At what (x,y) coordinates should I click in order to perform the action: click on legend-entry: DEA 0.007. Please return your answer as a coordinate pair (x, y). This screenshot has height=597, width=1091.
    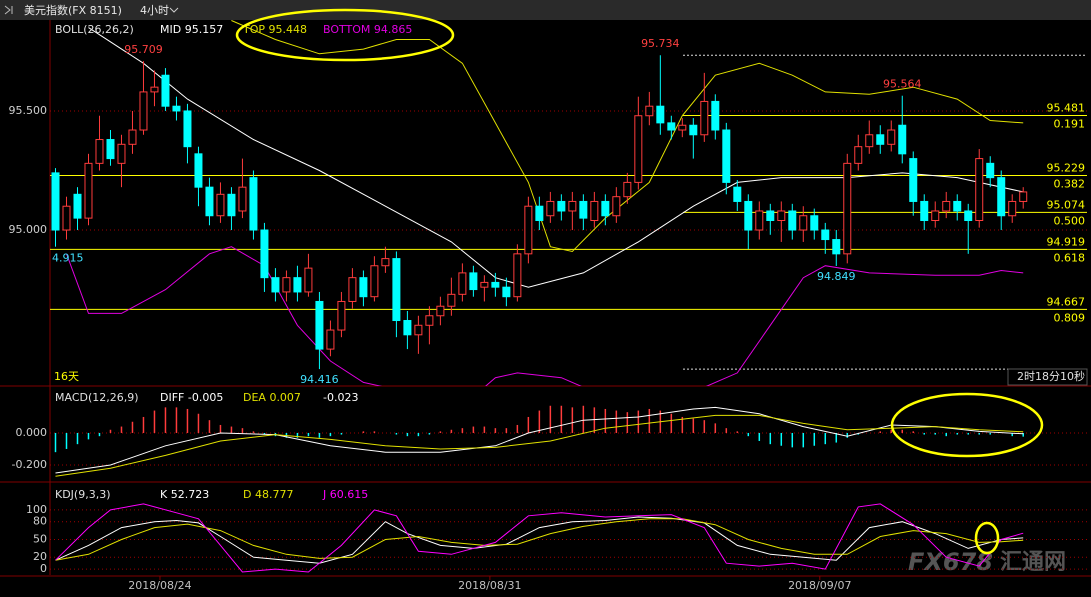
    Looking at the image, I should click on (272, 397).